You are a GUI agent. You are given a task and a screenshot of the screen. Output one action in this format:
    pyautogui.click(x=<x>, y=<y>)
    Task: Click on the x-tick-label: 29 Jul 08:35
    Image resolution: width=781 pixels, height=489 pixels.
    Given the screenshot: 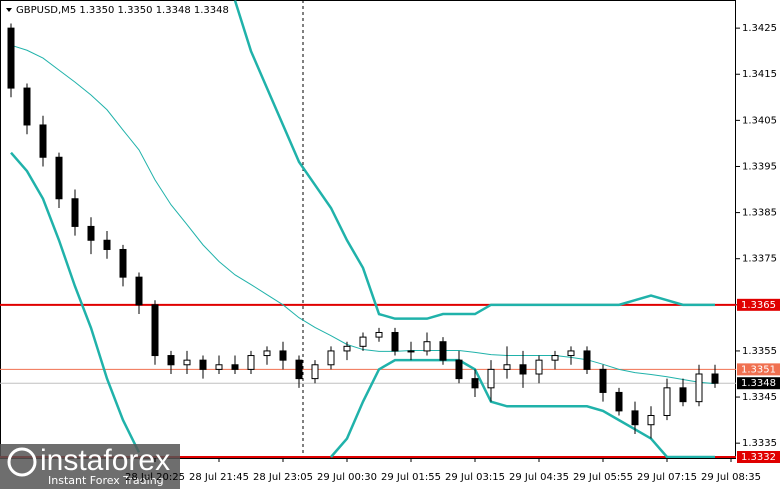 What is the action you would take?
    pyautogui.click(x=731, y=477)
    